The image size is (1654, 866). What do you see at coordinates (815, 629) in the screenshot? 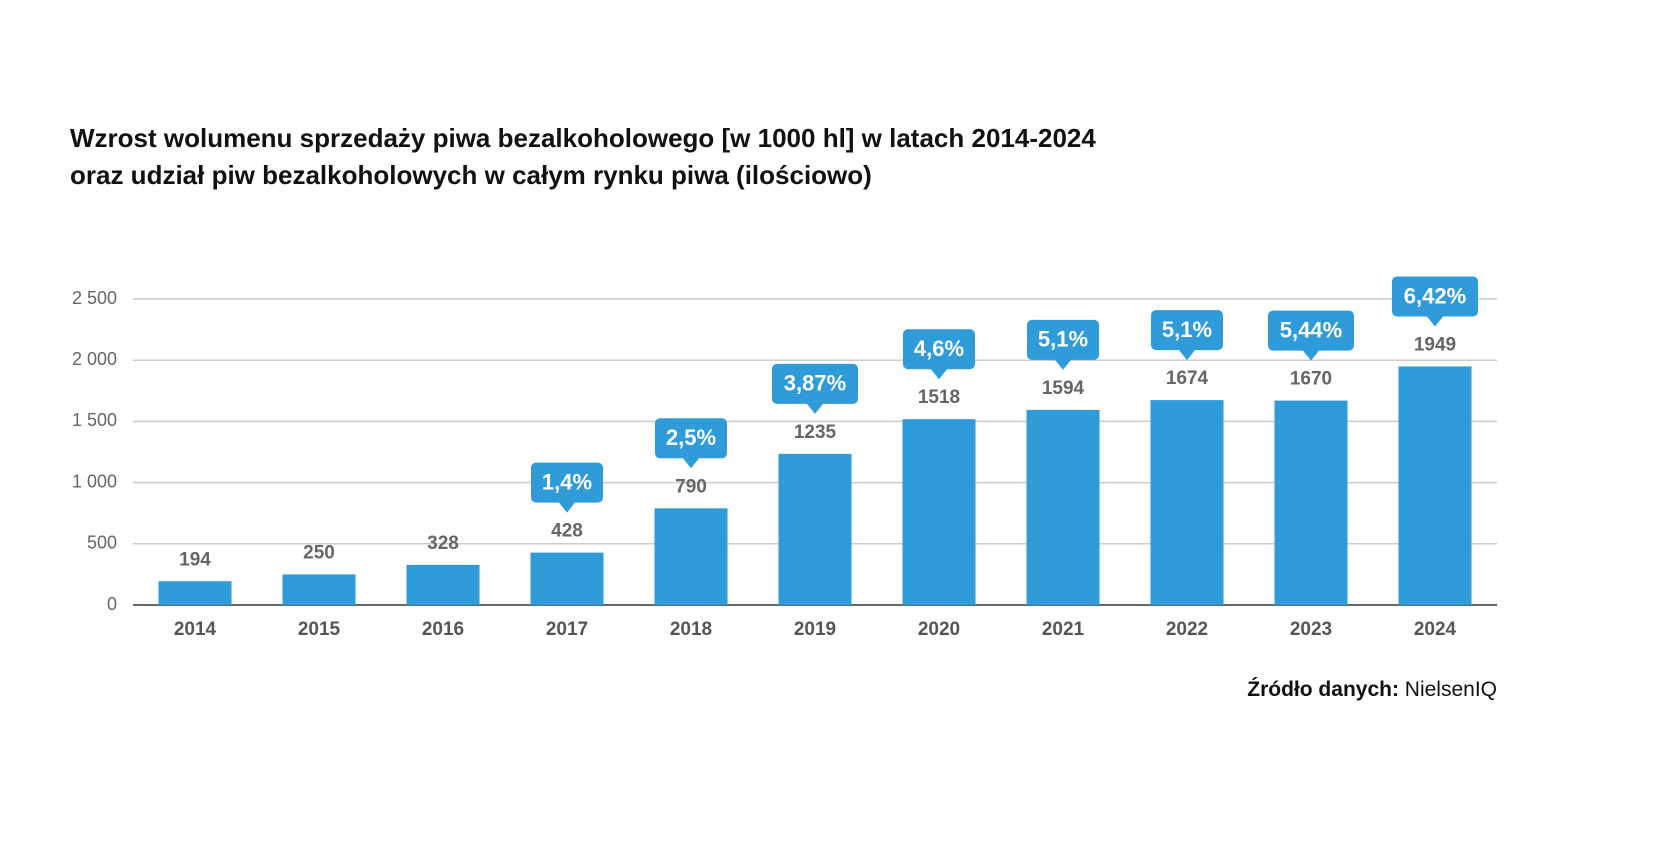
I see `x-tick-label: 2019` at bounding box center [815, 629].